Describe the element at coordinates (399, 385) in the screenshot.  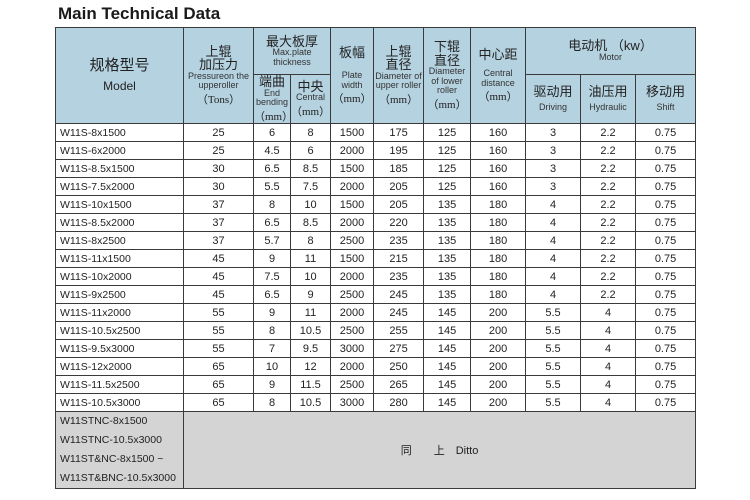
I see `value-cell: 265` at that location.